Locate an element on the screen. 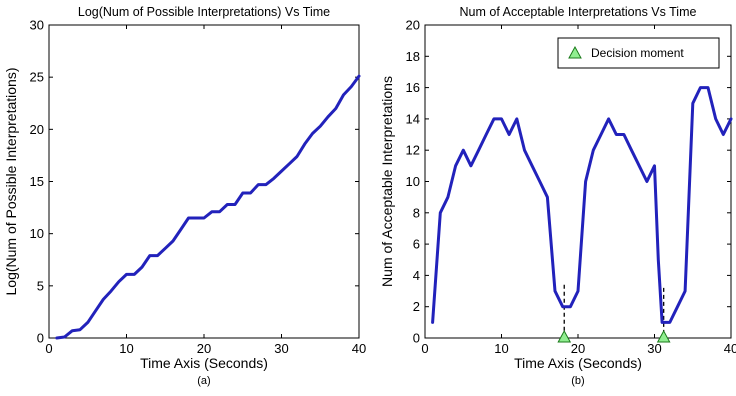 This screenshot has width=736, height=396. y-tick-label: 6 is located at coordinates (416, 244).